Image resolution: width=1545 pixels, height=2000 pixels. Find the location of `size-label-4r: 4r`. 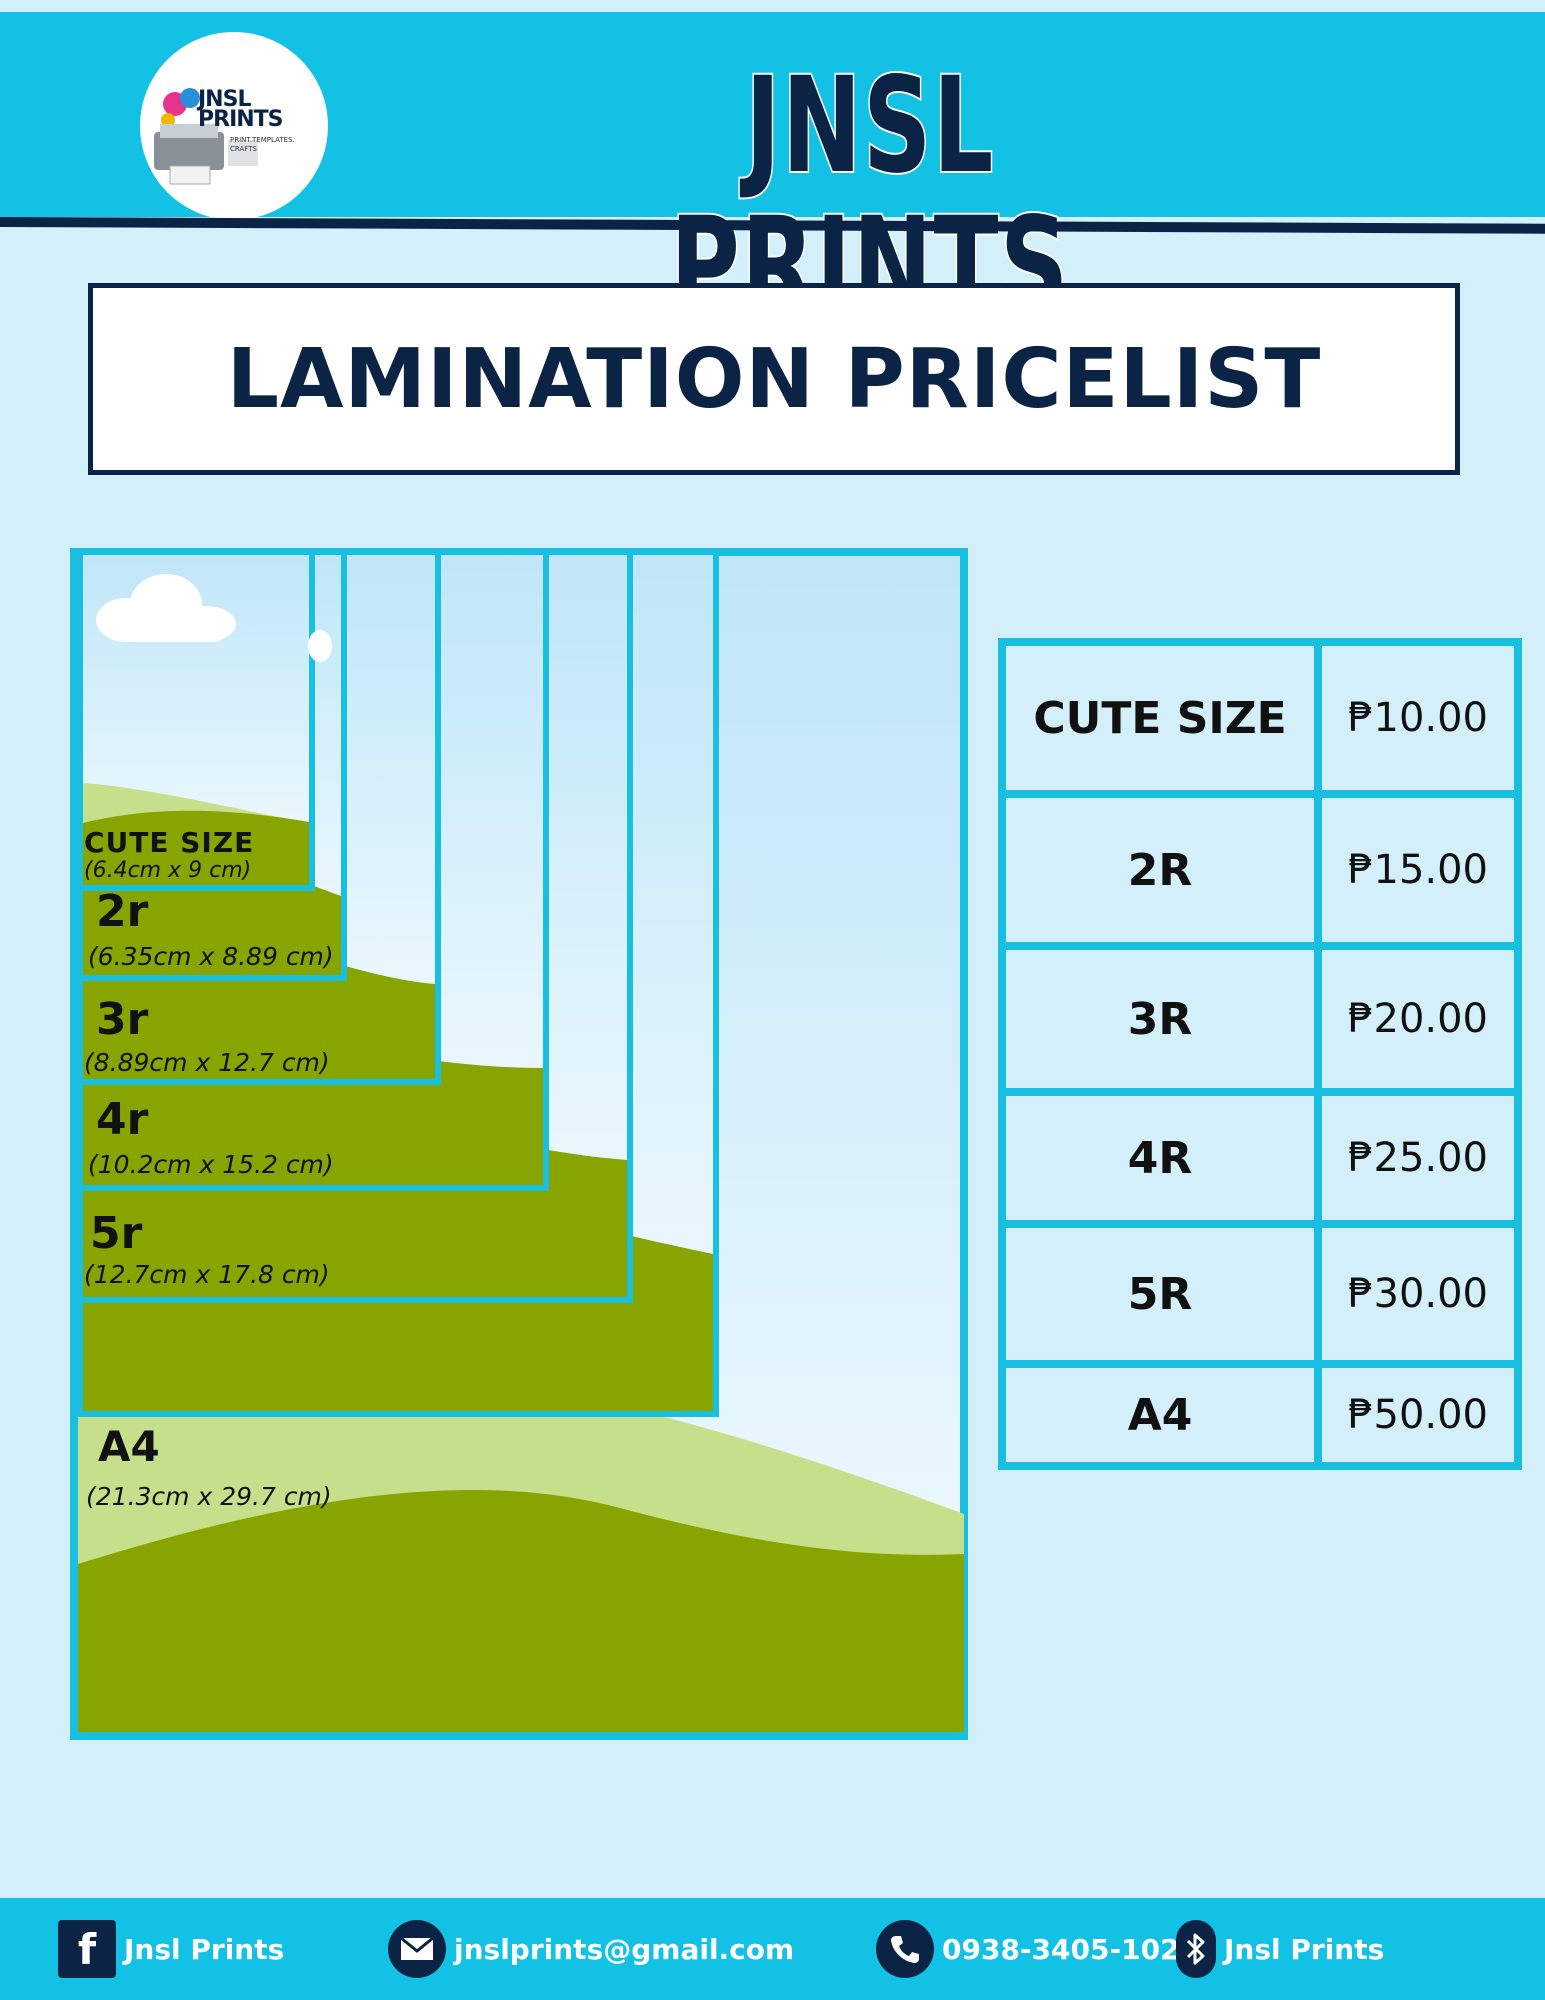

size-label-4r: 4r is located at coordinates (122, 1119).